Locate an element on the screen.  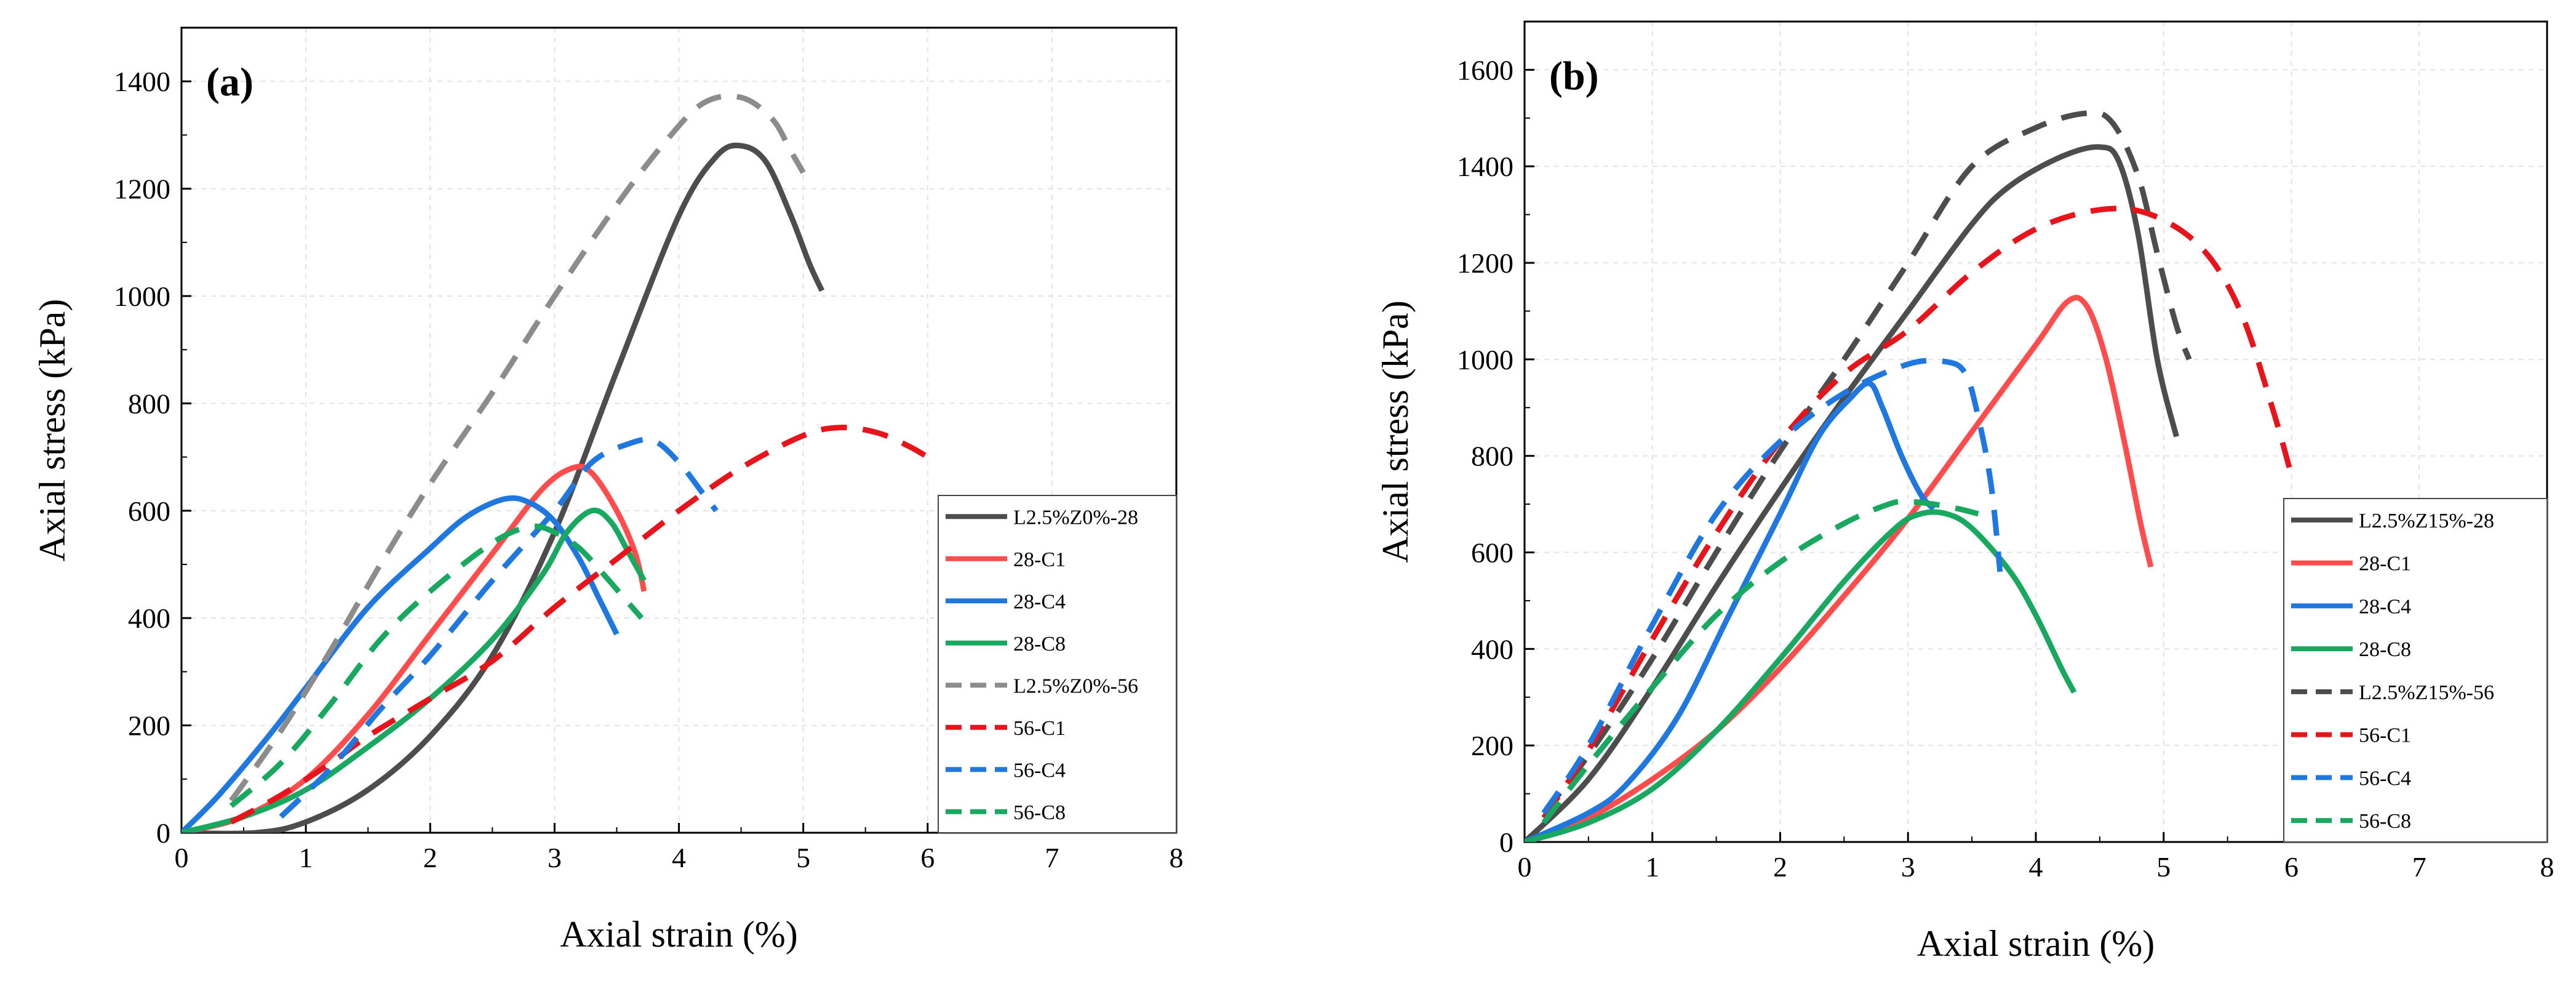
legend-label: L2.5%Z15%-28 is located at coordinates (2426, 521).